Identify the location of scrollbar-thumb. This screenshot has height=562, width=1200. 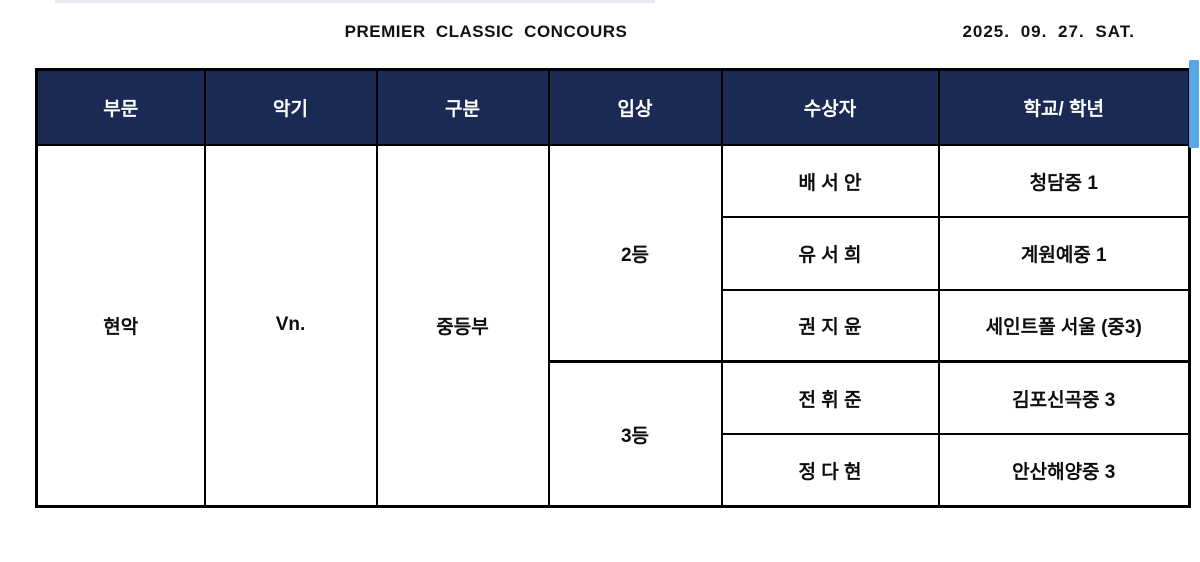
(1194, 104).